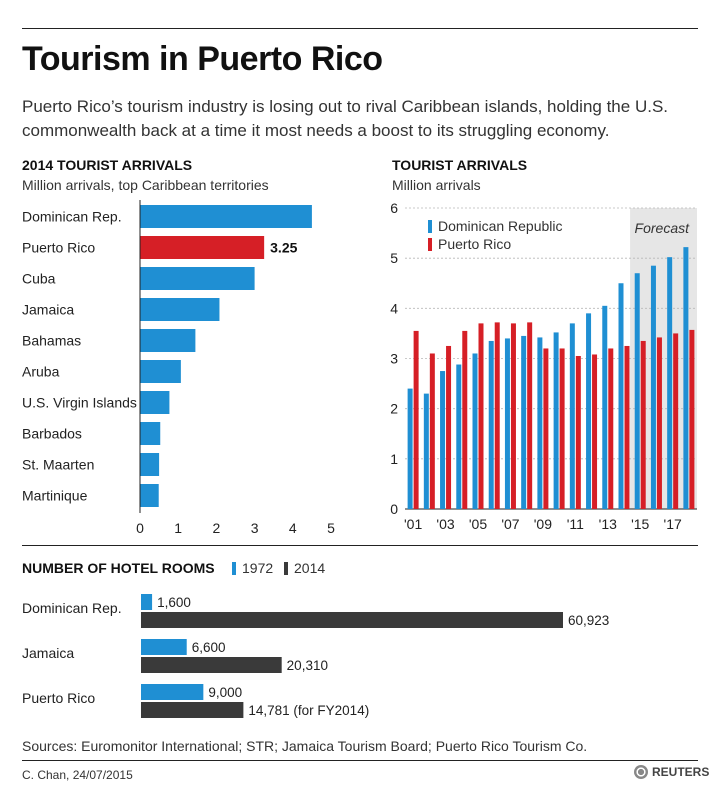  Describe the element at coordinates (575, 524) in the screenshot. I see `x-tick-label: '11` at that location.